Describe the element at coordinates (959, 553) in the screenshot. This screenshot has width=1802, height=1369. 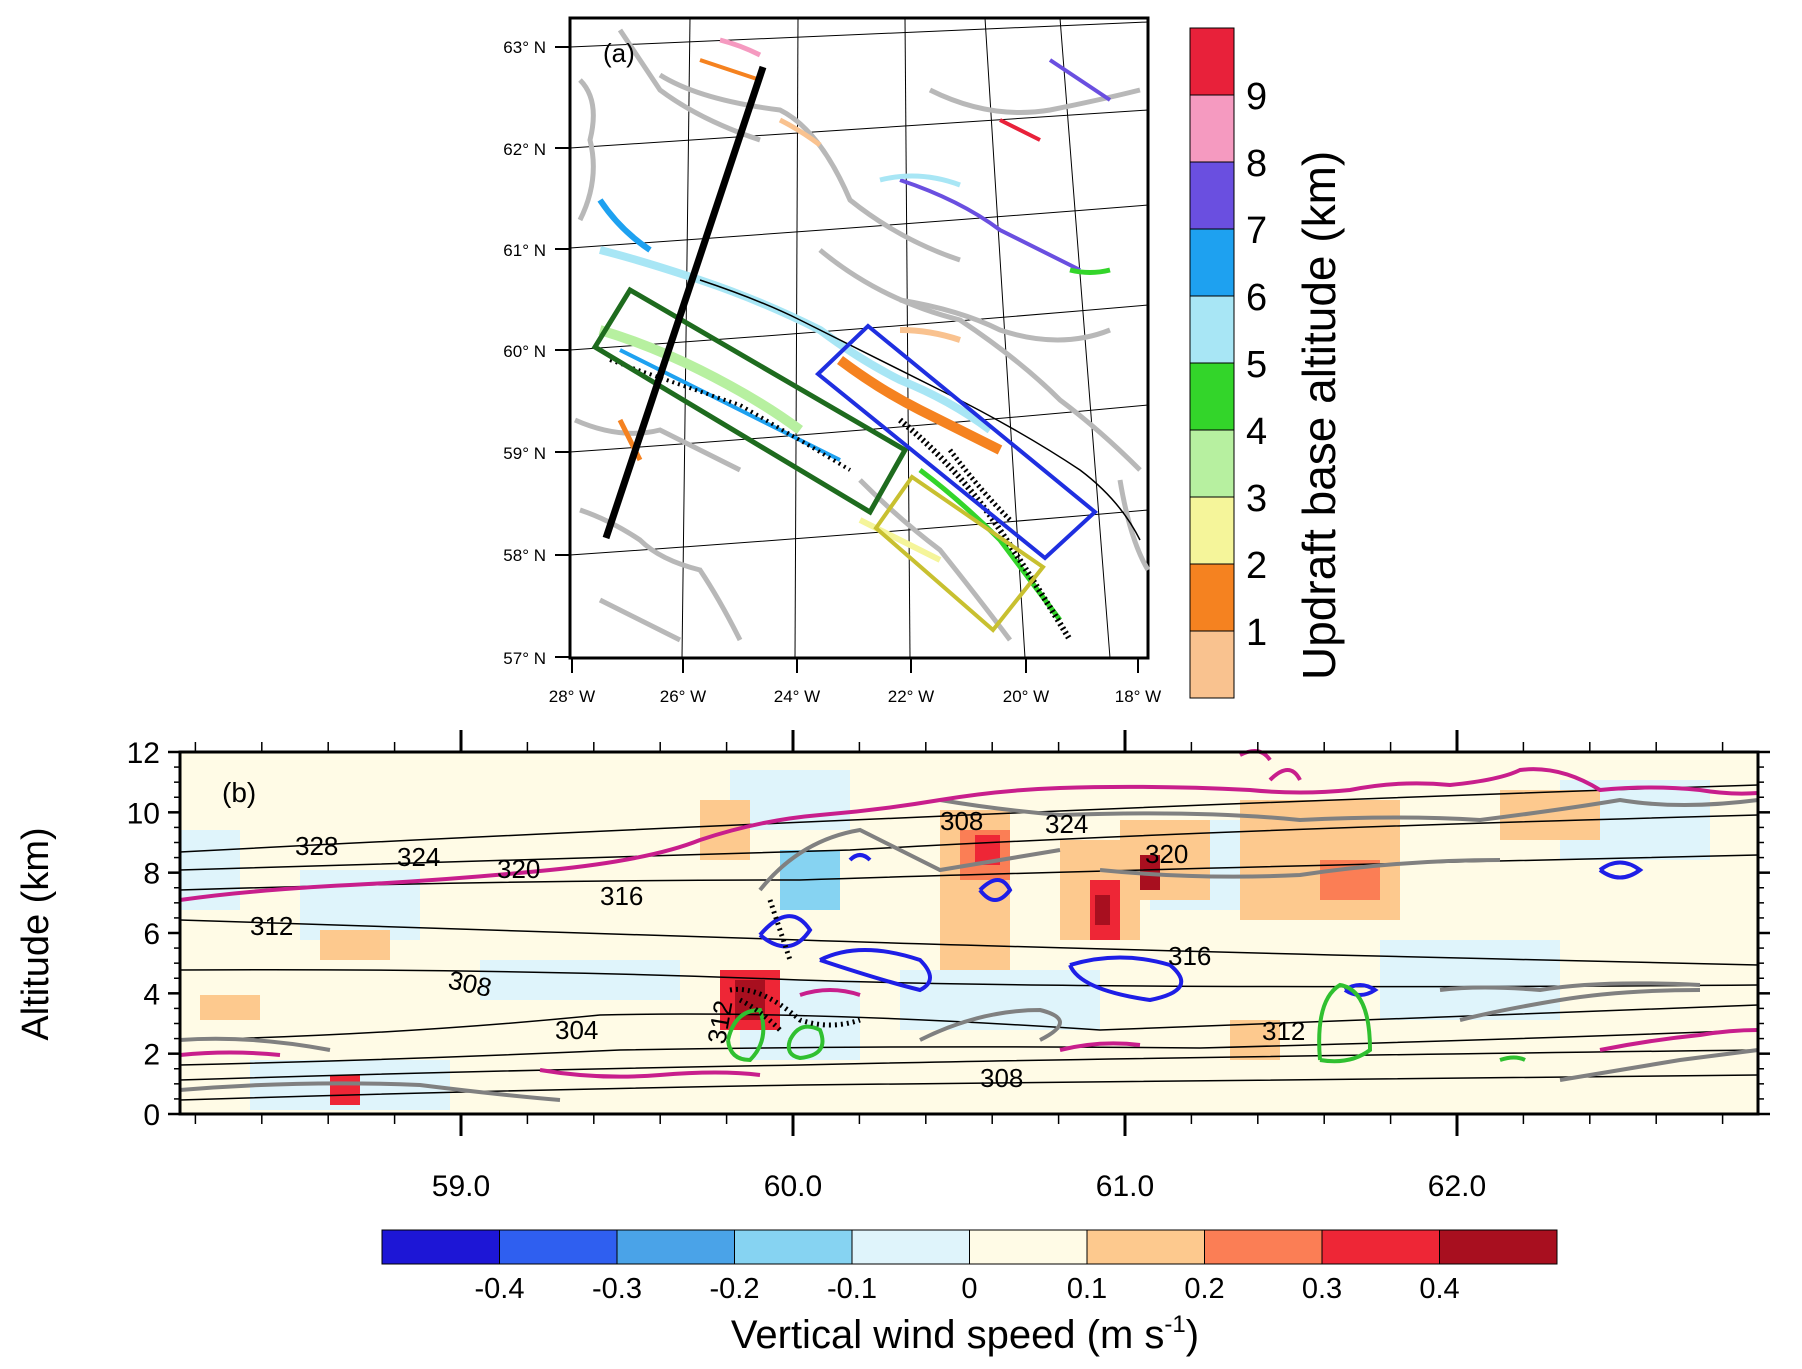
I see `yellow-region-box` at that location.